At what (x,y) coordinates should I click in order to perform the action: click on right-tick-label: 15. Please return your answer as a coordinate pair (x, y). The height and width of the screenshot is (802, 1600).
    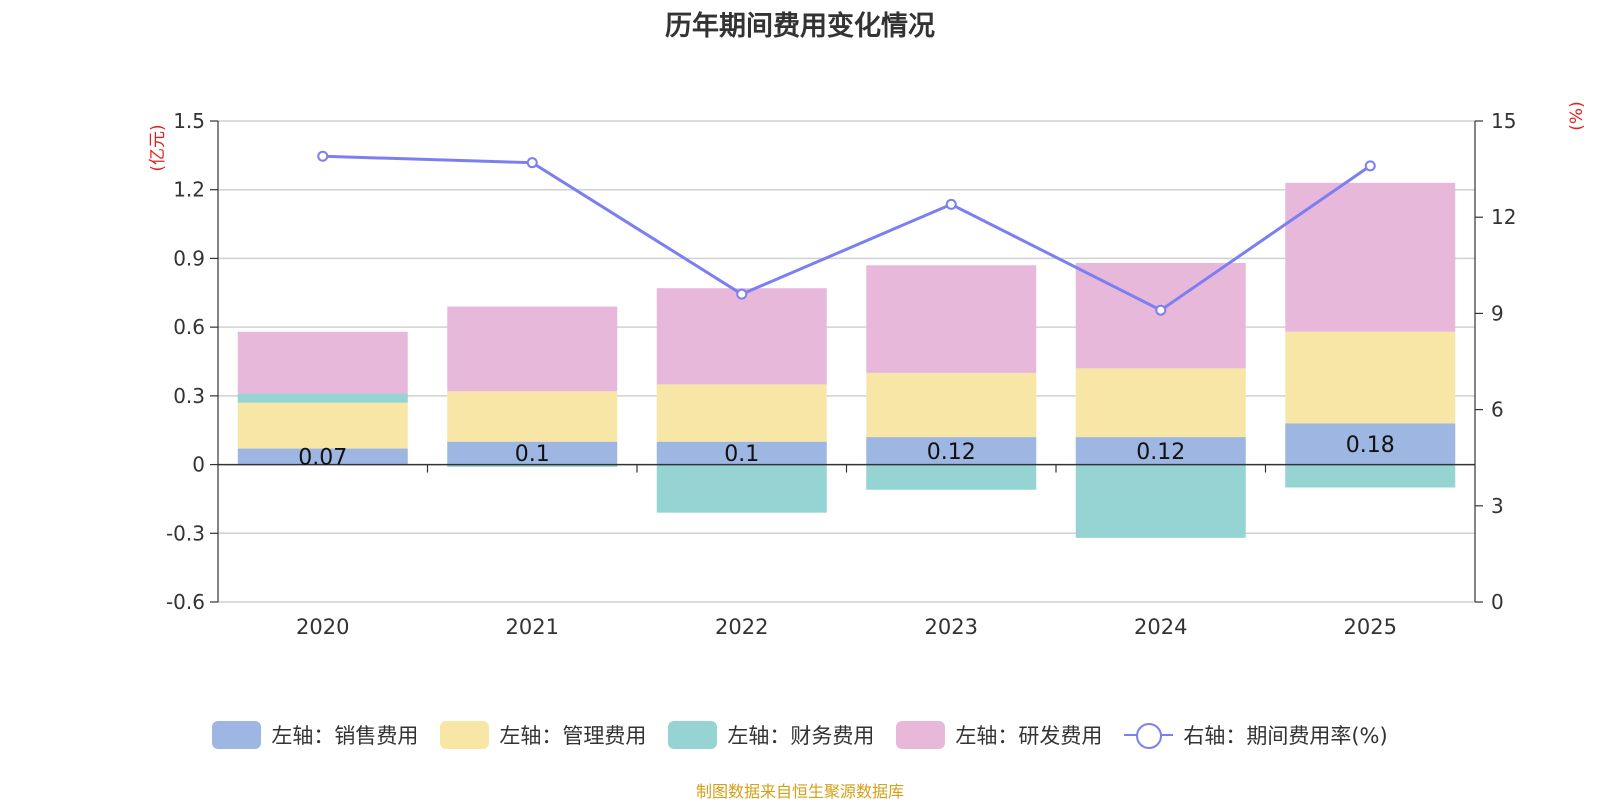
    Looking at the image, I should click on (1503, 121).